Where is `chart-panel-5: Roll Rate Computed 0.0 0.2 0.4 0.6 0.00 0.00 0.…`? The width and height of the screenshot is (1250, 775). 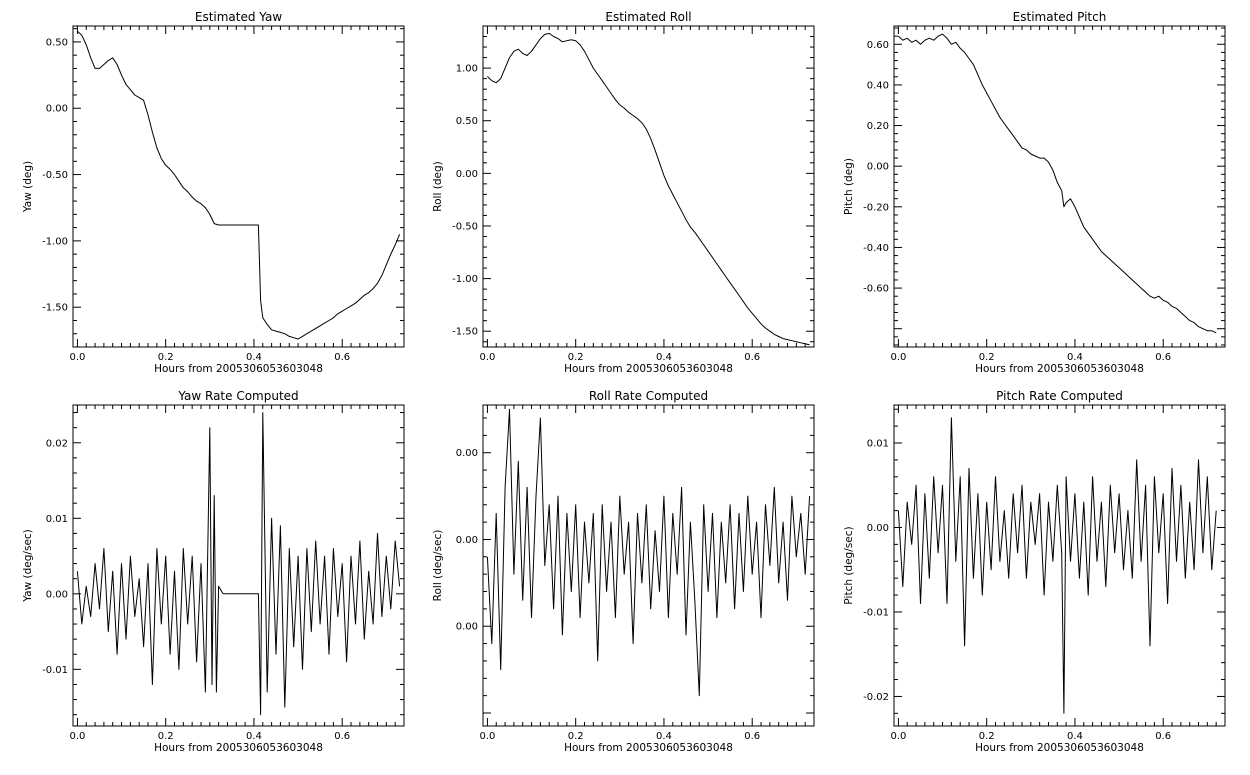
chart-panel-5: Roll Rate Computed 0.0 0.2 0.4 0.6 0.00 0.00 0.… is located at coordinates (623, 571).